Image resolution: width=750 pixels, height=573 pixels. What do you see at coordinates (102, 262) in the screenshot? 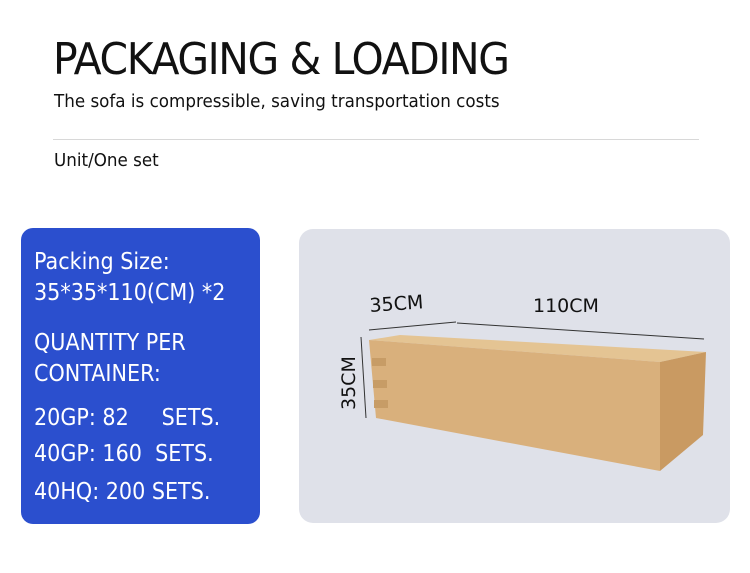
I see `packing-size-label: Packing Size:` at bounding box center [102, 262].